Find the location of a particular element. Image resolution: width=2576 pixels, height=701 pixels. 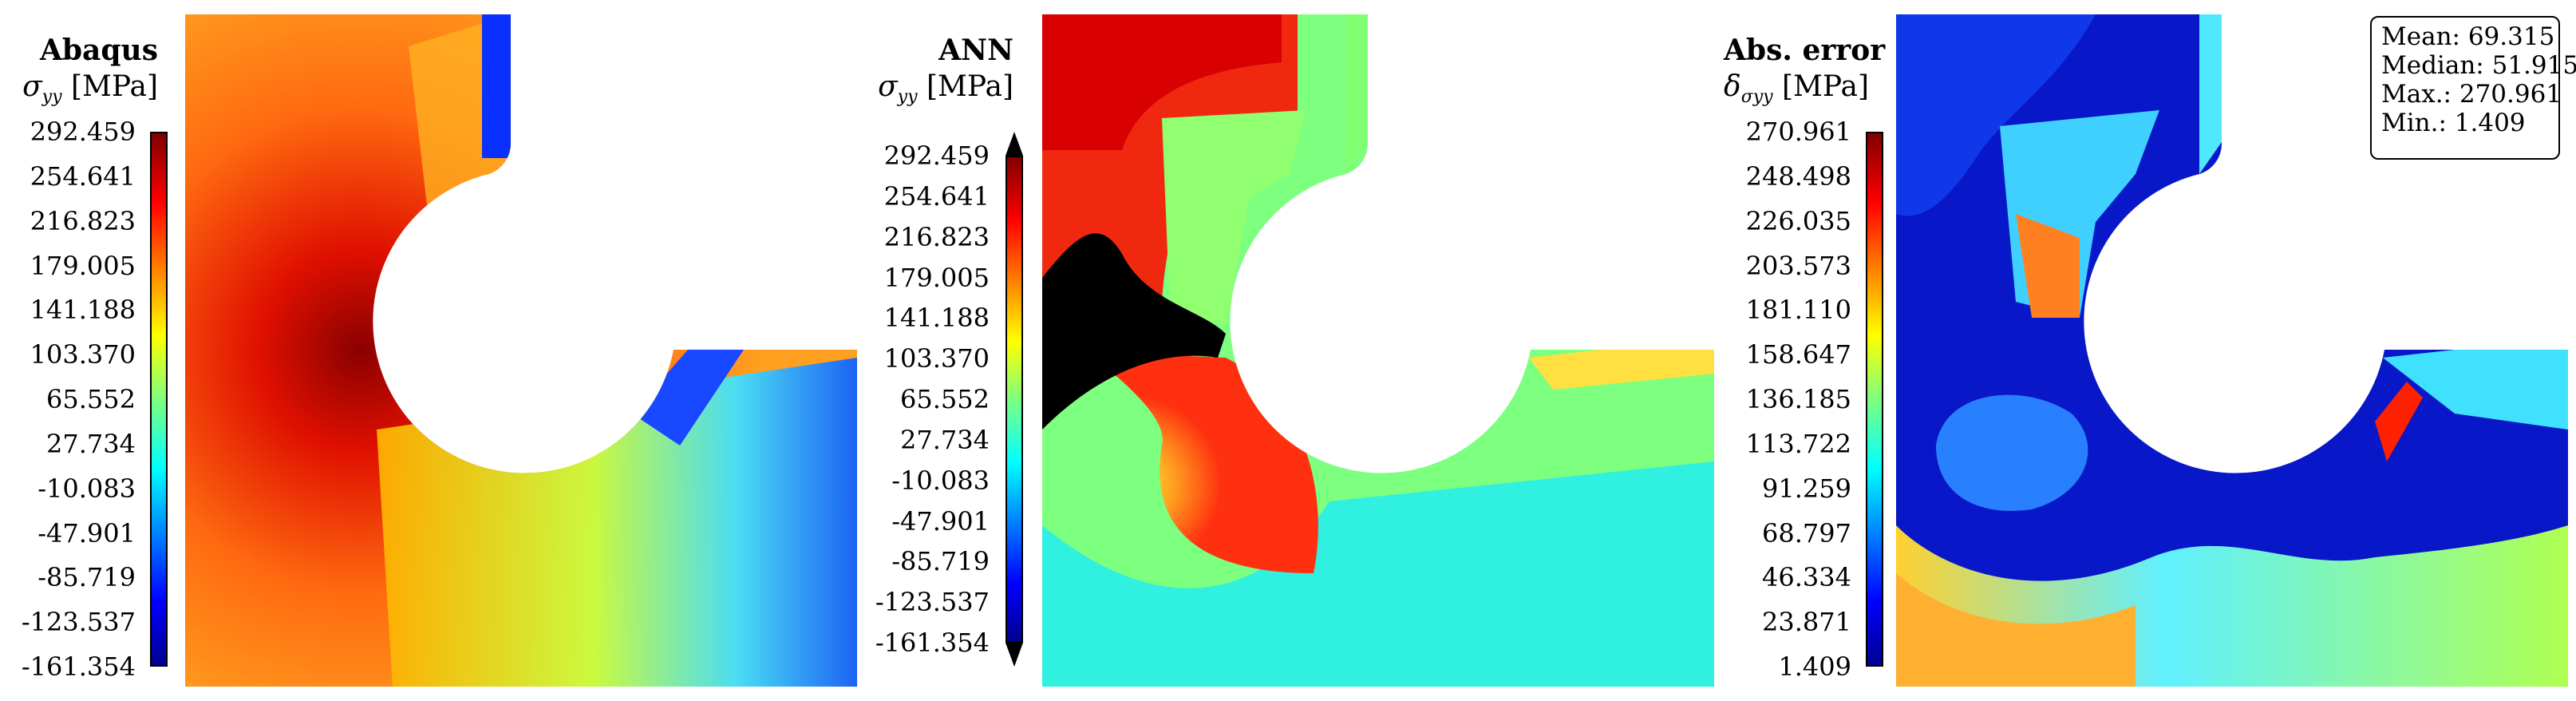

colorbar-over-arrow is located at coordinates (1014, 144).